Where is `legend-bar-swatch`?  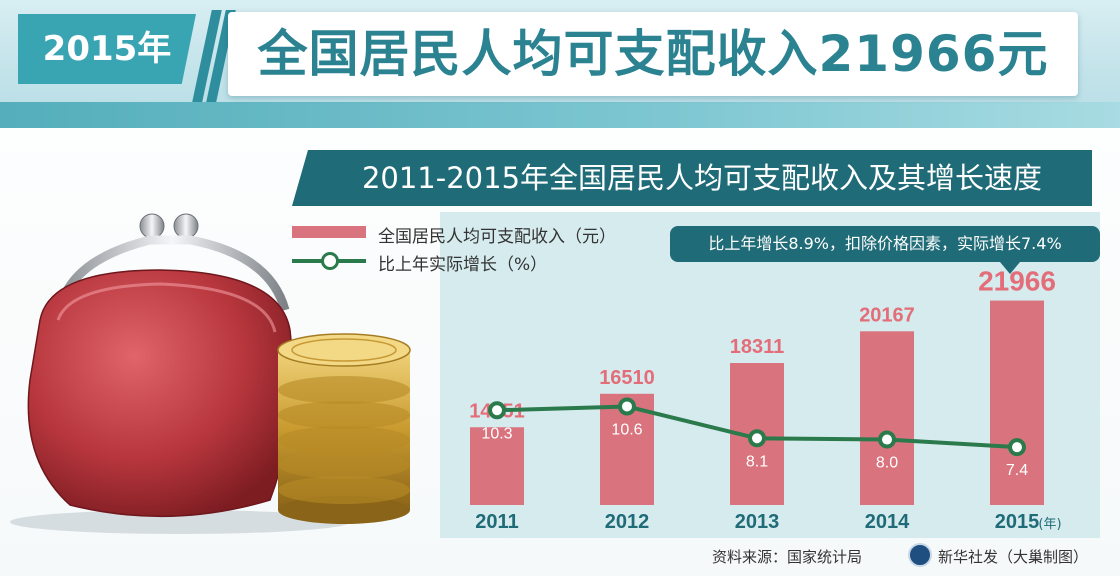 legend-bar-swatch is located at coordinates (329, 232).